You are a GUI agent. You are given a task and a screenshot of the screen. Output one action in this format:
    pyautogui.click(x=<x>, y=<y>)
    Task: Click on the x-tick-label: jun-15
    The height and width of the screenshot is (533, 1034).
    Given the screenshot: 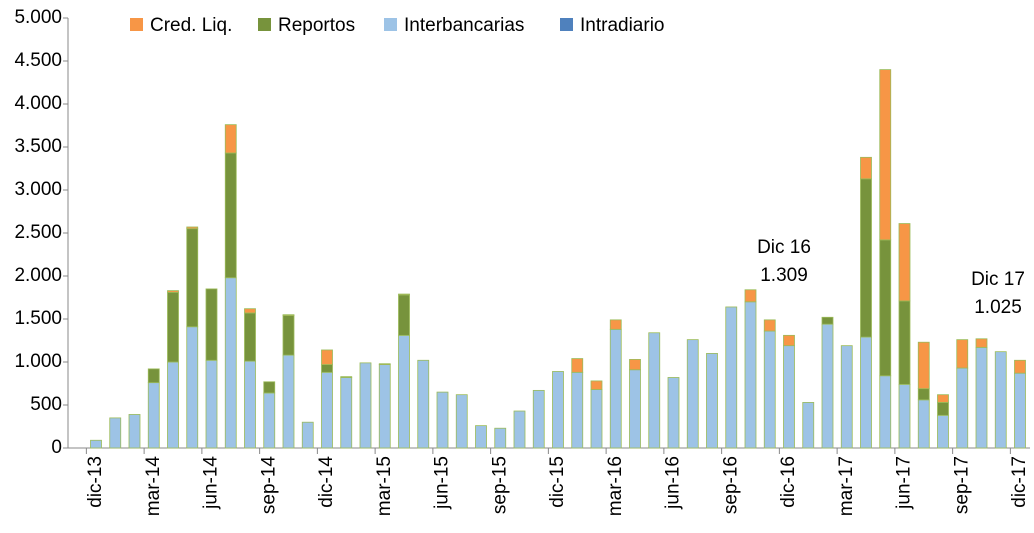 What is the action you would take?
    pyautogui.click(x=442, y=483)
    